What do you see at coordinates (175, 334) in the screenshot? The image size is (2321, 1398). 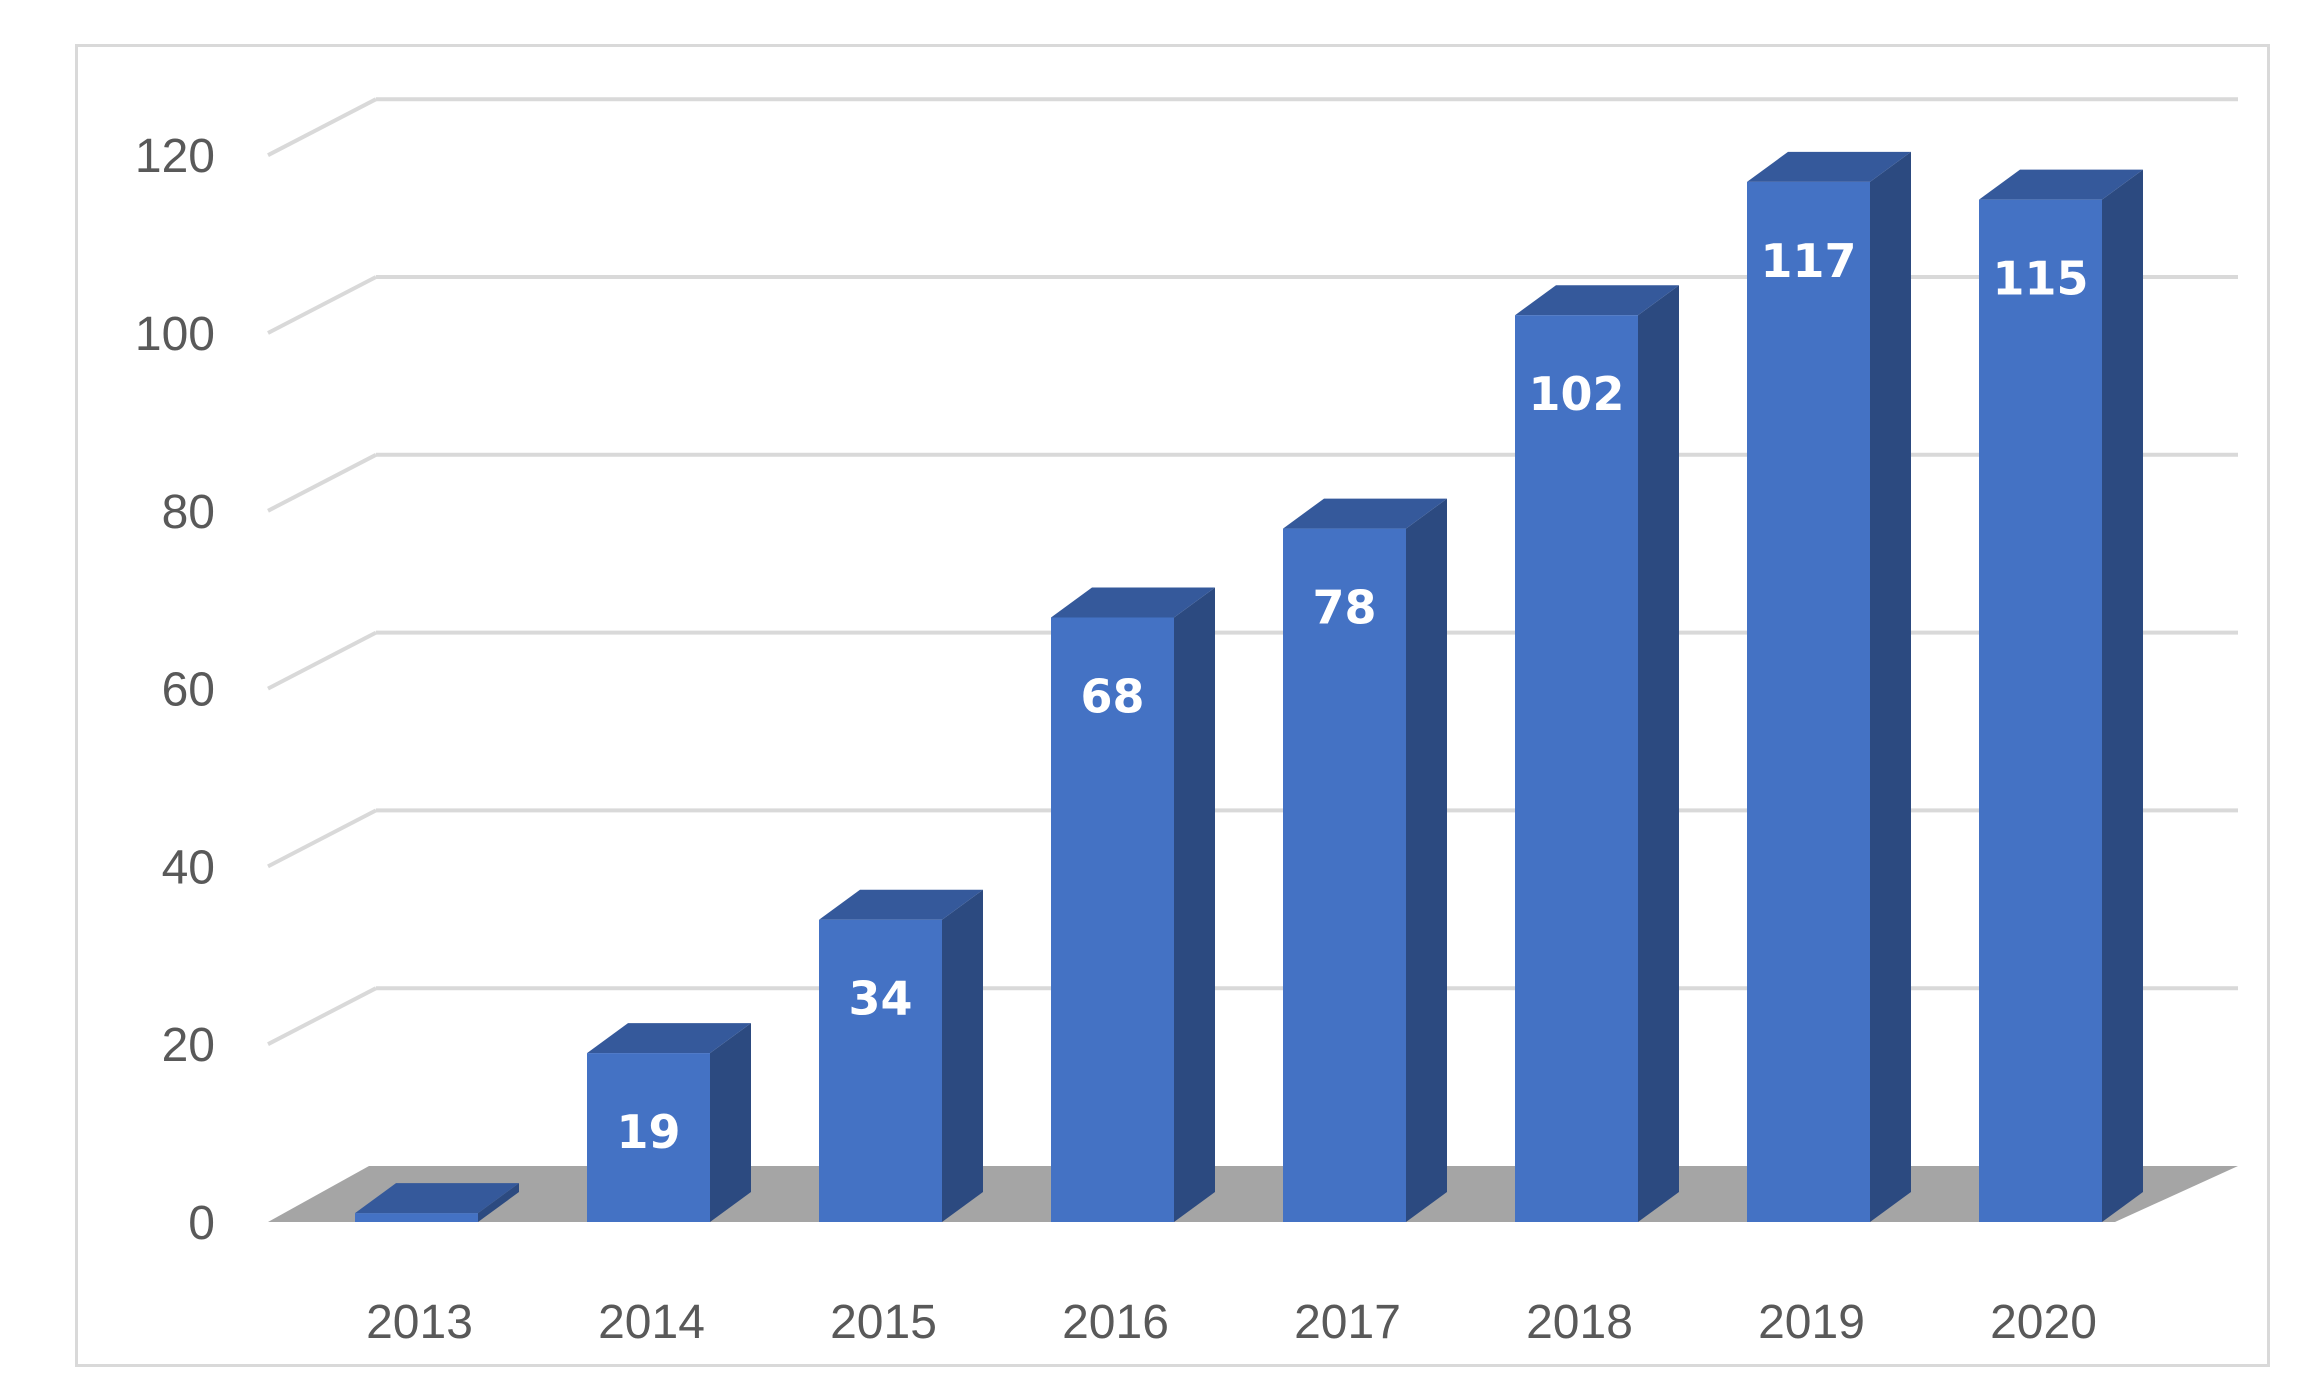 I see `y-tick-label: 100` at bounding box center [175, 334].